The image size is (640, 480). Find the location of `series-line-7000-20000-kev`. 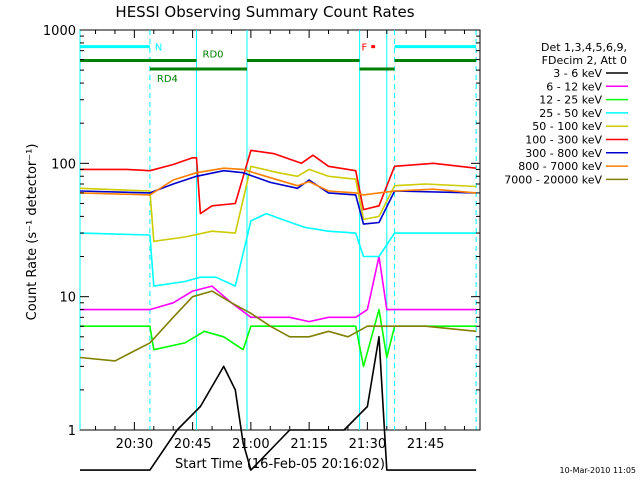

series-line-7000-20000-kev is located at coordinates (278, 326).